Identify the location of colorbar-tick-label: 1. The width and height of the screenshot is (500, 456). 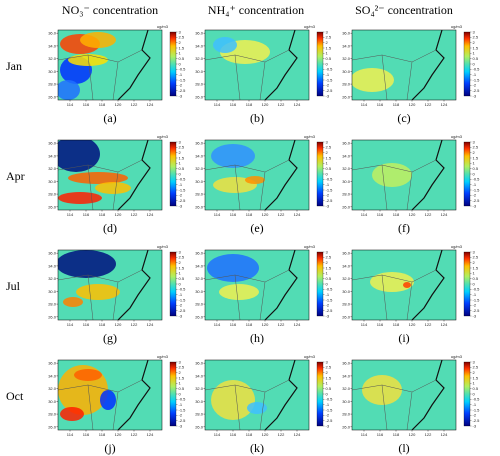
(474, 273).